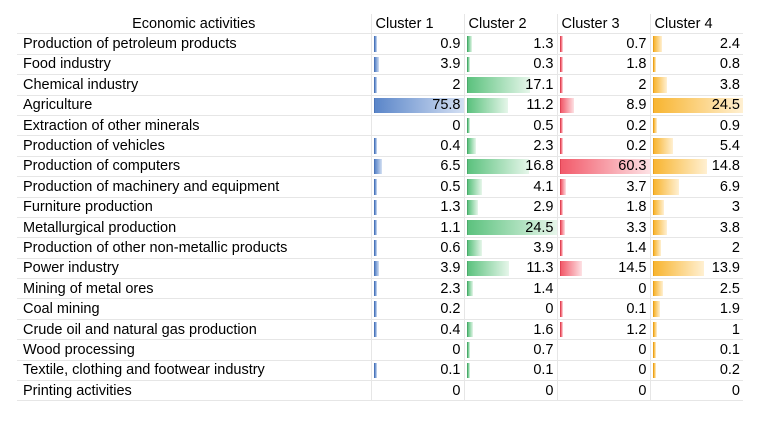  Describe the element at coordinates (510, 309) in the screenshot. I see `cluster-2-cell: 0` at that location.